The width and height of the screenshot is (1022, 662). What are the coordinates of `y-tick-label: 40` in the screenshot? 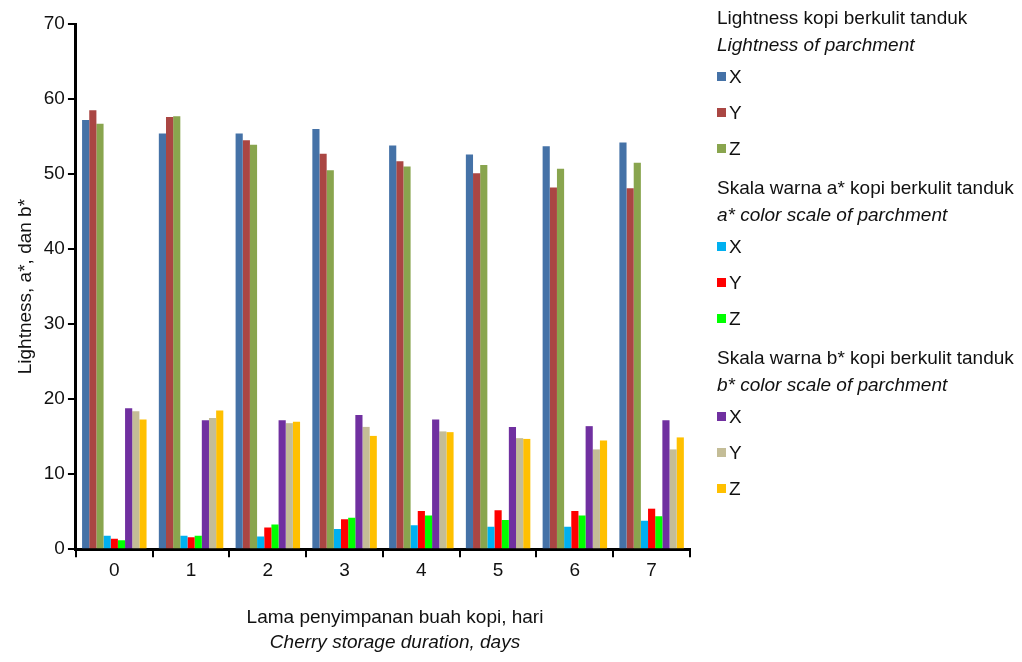 It's located at (54, 248).